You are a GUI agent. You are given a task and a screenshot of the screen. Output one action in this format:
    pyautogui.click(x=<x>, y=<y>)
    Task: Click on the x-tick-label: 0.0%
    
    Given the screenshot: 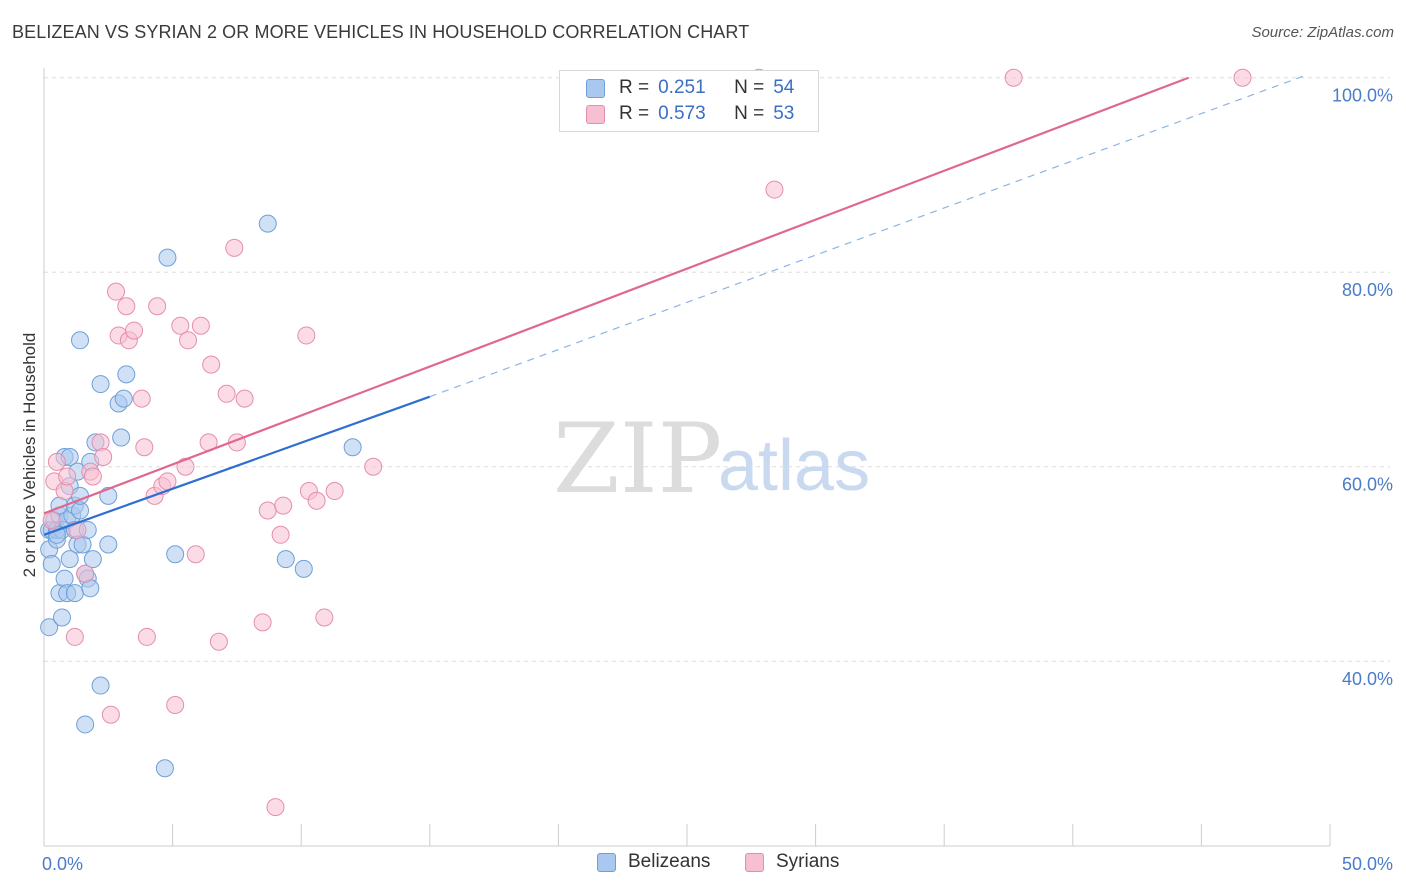 What is the action you would take?
    pyautogui.click(x=62, y=864)
    